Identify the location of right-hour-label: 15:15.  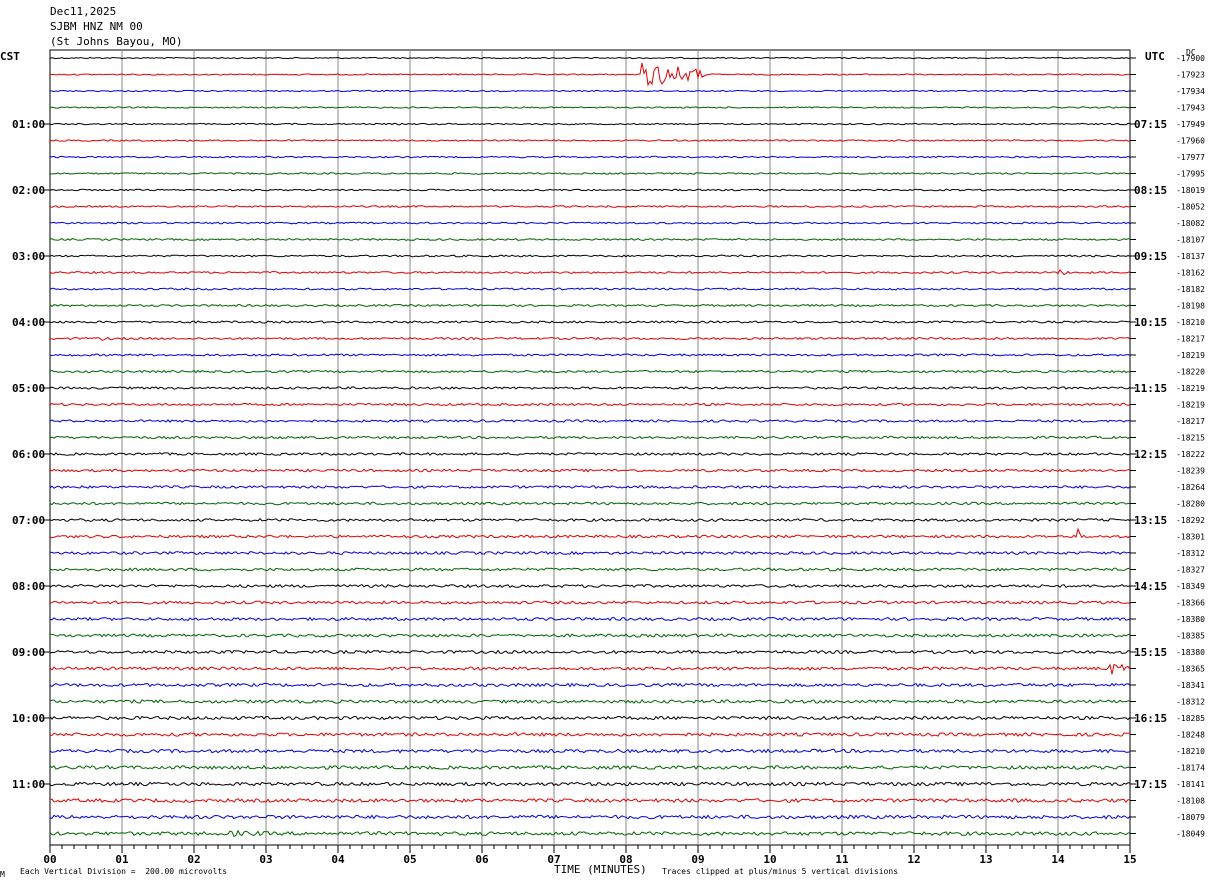
(1150, 652).